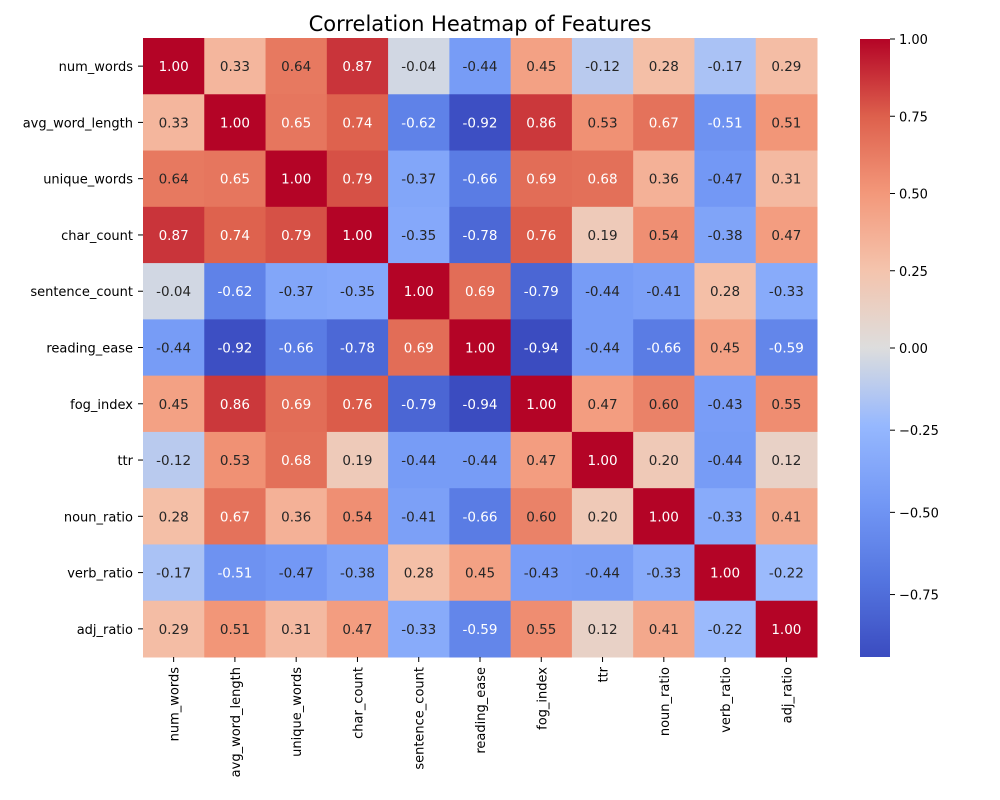 The image size is (1000, 800). What do you see at coordinates (541, 517) in the screenshot?
I see `cell-value-label: 0.60` at bounding box center [541, 517].